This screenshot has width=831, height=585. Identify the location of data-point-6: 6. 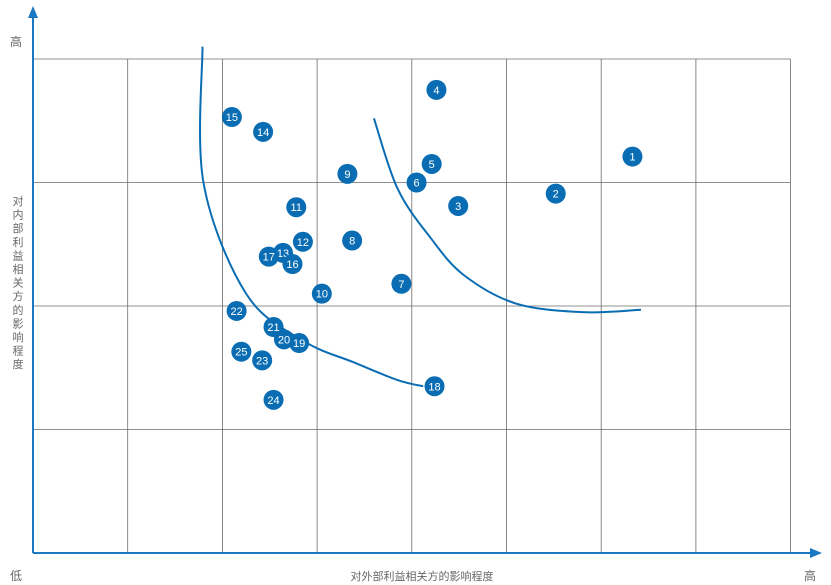
(416, 182).